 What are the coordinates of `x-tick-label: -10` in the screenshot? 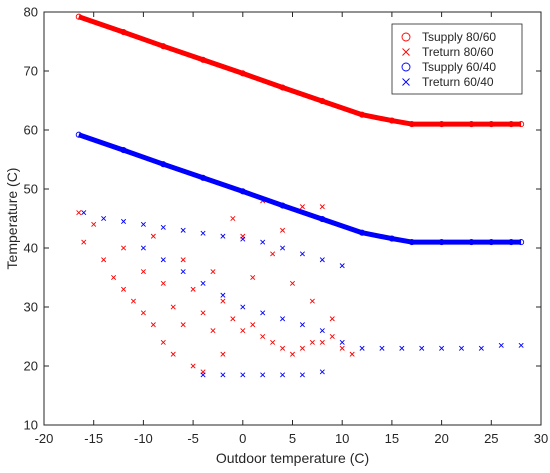 It's located at (143, 438).